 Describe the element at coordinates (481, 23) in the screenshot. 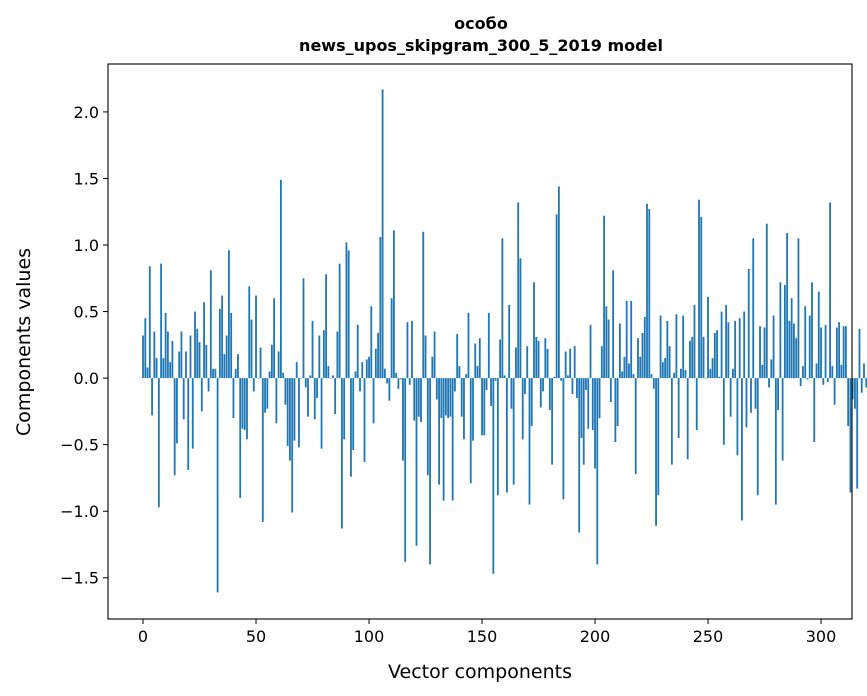

I see `chart-title: особо` at that location.